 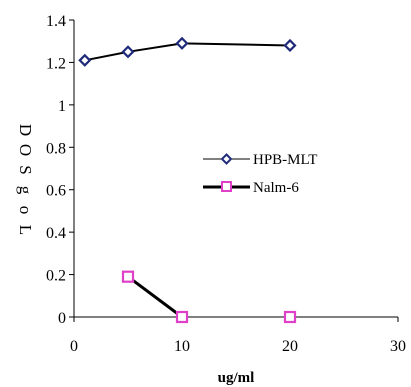 I want to click on x-tick-label: 30, so click(x=398, y=346).